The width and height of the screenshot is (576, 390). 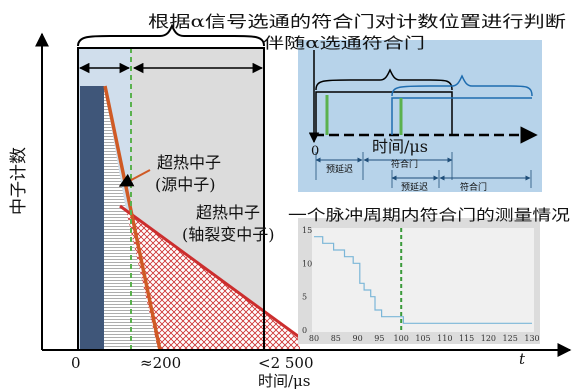 What do you see at coordinates (444, 338) in the screenshot?
I see `pulse-x-tick: 110` at bounding box center [444, 338].